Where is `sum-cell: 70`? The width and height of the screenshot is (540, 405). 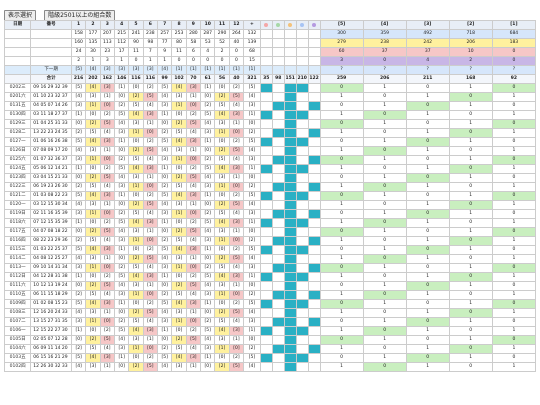
sum-cell: 70 is located at coordinates (193, 79).